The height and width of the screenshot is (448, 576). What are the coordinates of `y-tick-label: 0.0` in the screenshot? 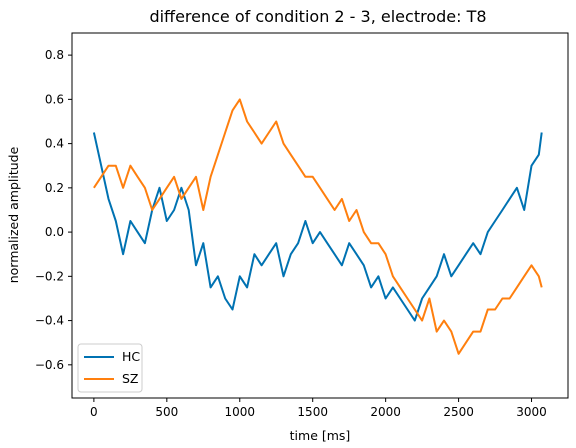 It's located at (54, 232).